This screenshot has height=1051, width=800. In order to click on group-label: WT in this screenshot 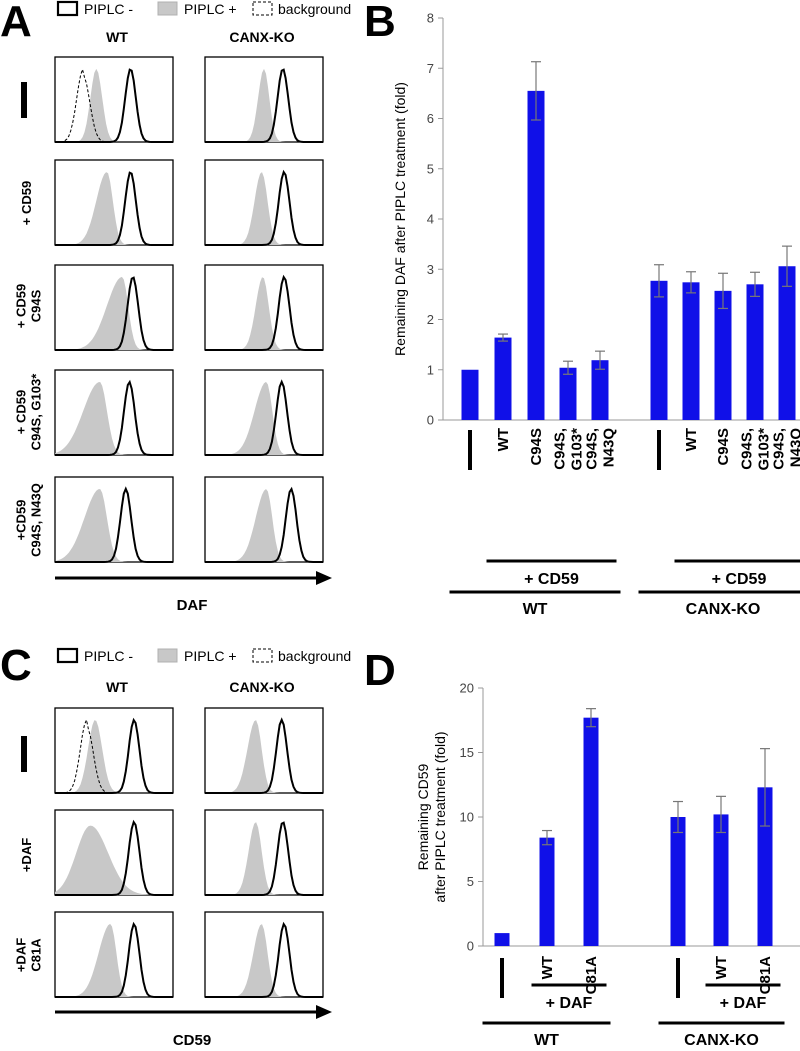, I will do `click(546, 1040)`.